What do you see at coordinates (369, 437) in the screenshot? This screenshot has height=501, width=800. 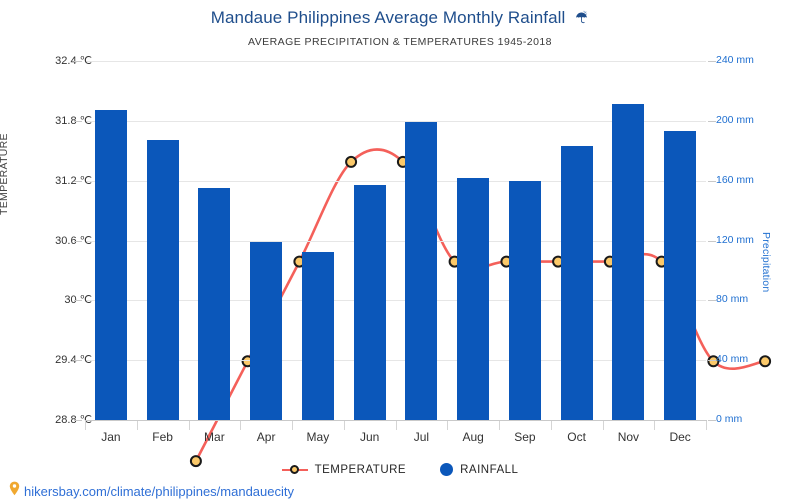 I see `x-axis-label: Jun` at bounding box center [369, 437].